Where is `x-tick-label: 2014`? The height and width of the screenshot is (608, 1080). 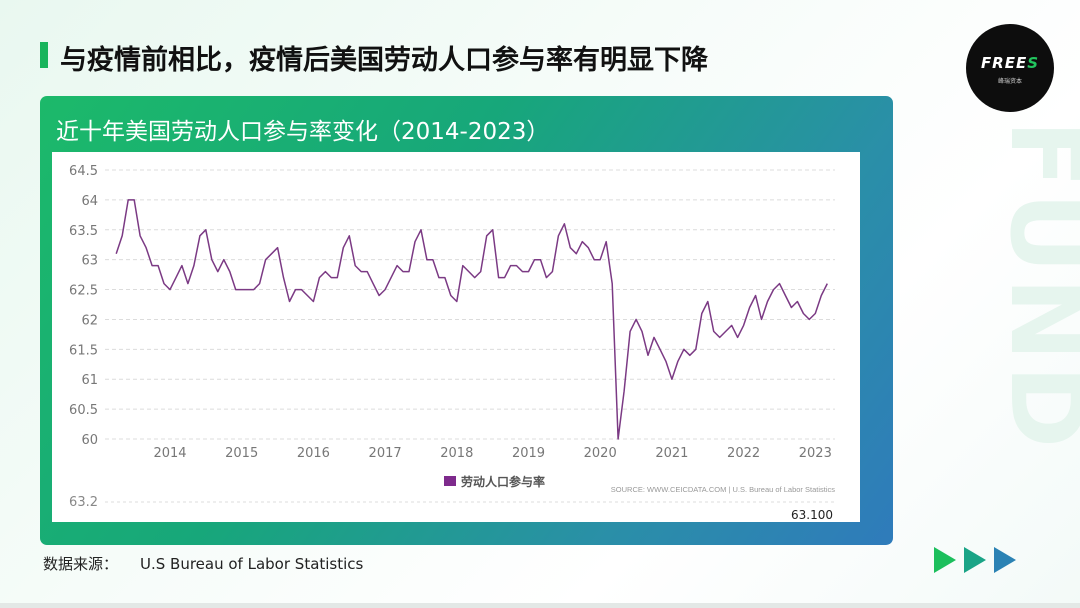
x-tick-label: 2014 is located at coordinates (169, 453).